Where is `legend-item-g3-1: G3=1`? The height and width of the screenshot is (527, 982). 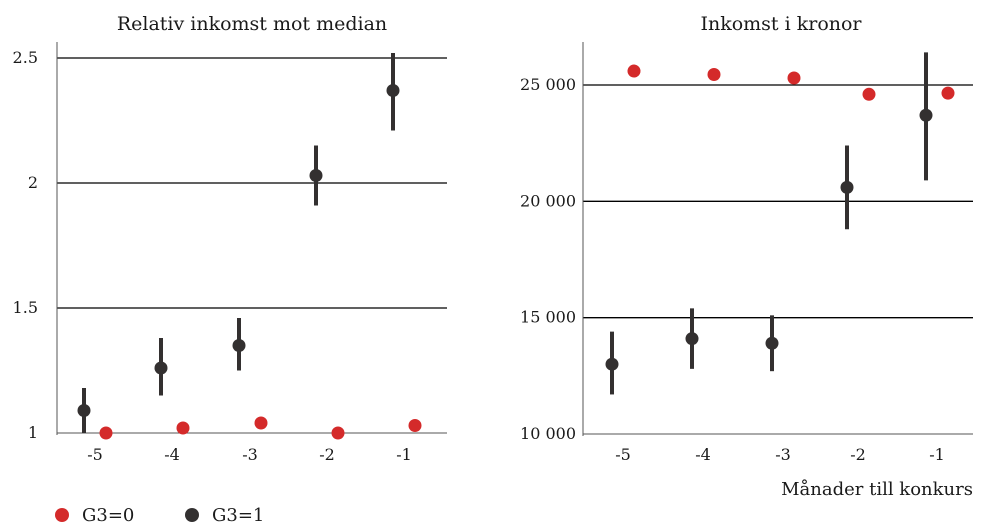 legend-item-g3-1: G3=1 is located at coordinates (224, 515).